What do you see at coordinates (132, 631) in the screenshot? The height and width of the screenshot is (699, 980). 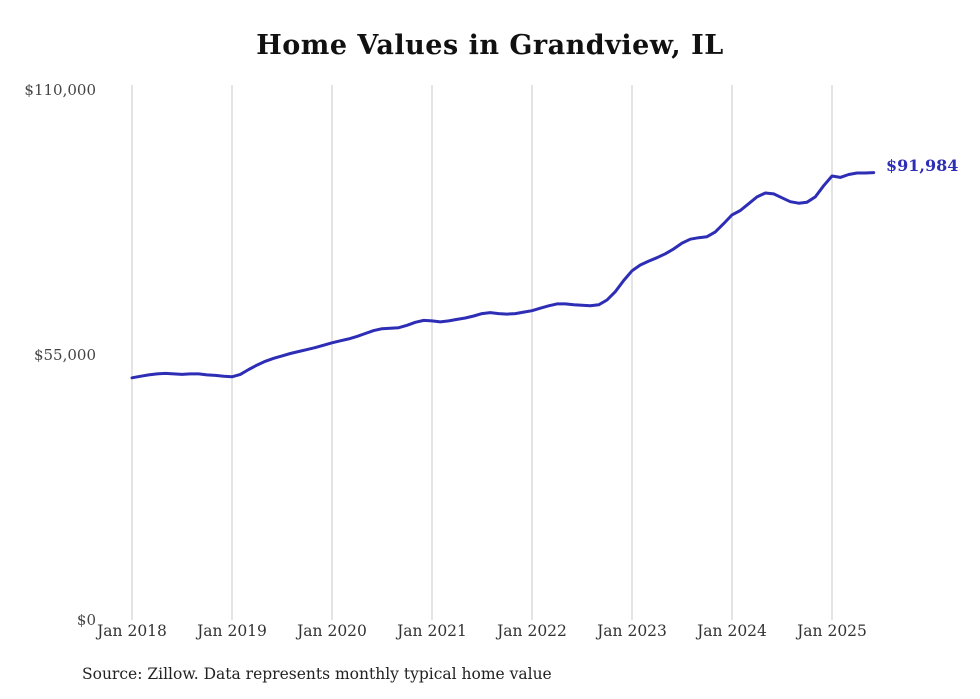 I see `x-axis-tick-label: Jan 2018` at bounding box center [132, 631].